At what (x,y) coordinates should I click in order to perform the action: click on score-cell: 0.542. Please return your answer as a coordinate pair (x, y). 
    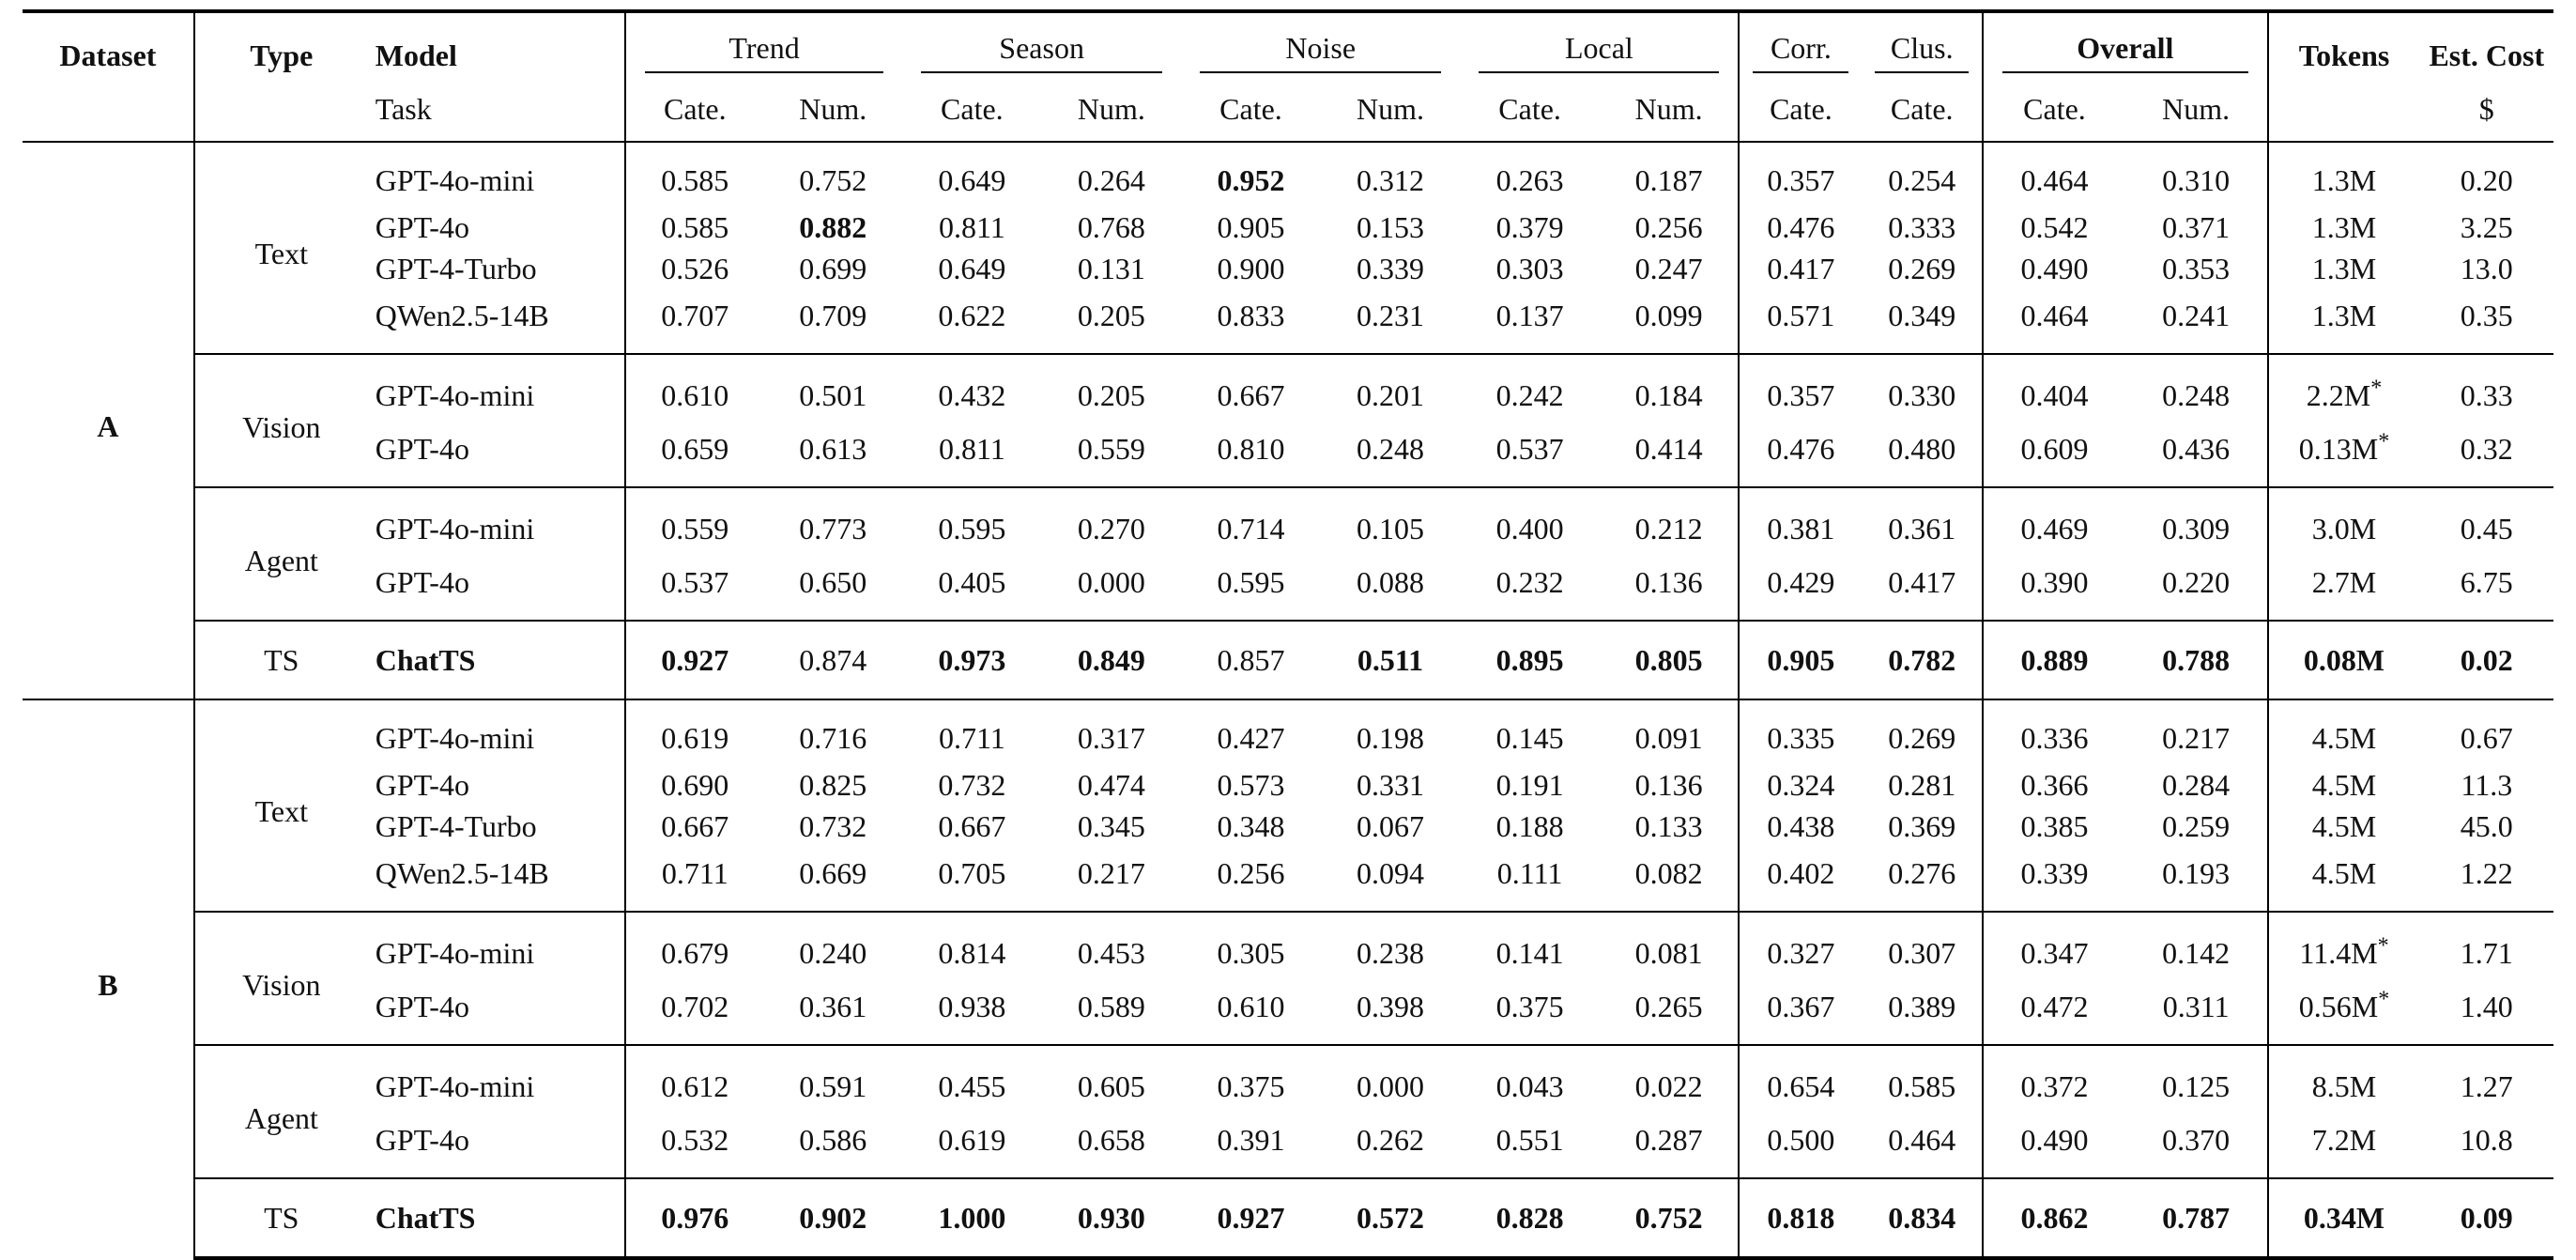
    Looking at the image, I should click on (2054, 227).